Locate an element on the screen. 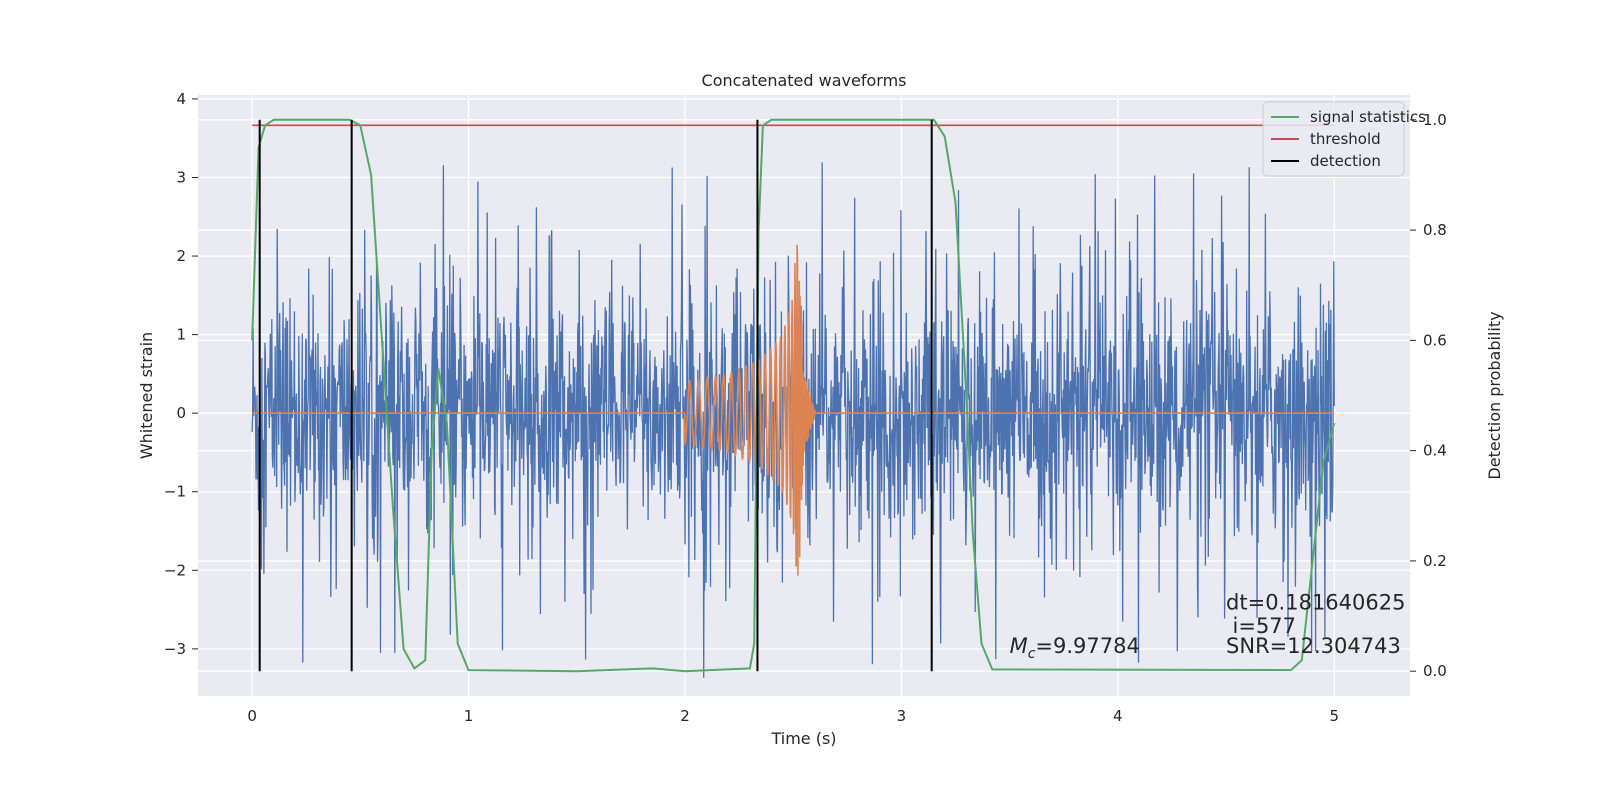 The height and width of the screenshot is (800, 1600). legend-box is located at coordinates (1333, 139).